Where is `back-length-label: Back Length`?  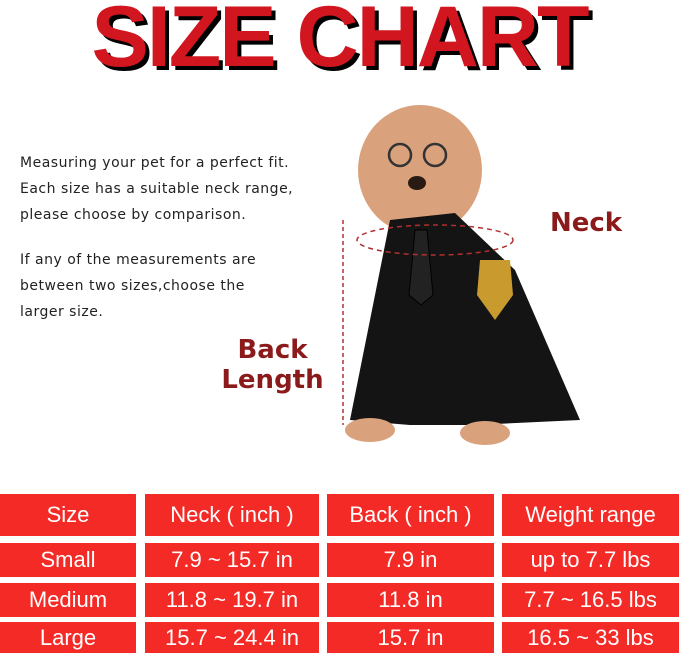 back-length-label: Back Length is located at coordinates (272, 365).